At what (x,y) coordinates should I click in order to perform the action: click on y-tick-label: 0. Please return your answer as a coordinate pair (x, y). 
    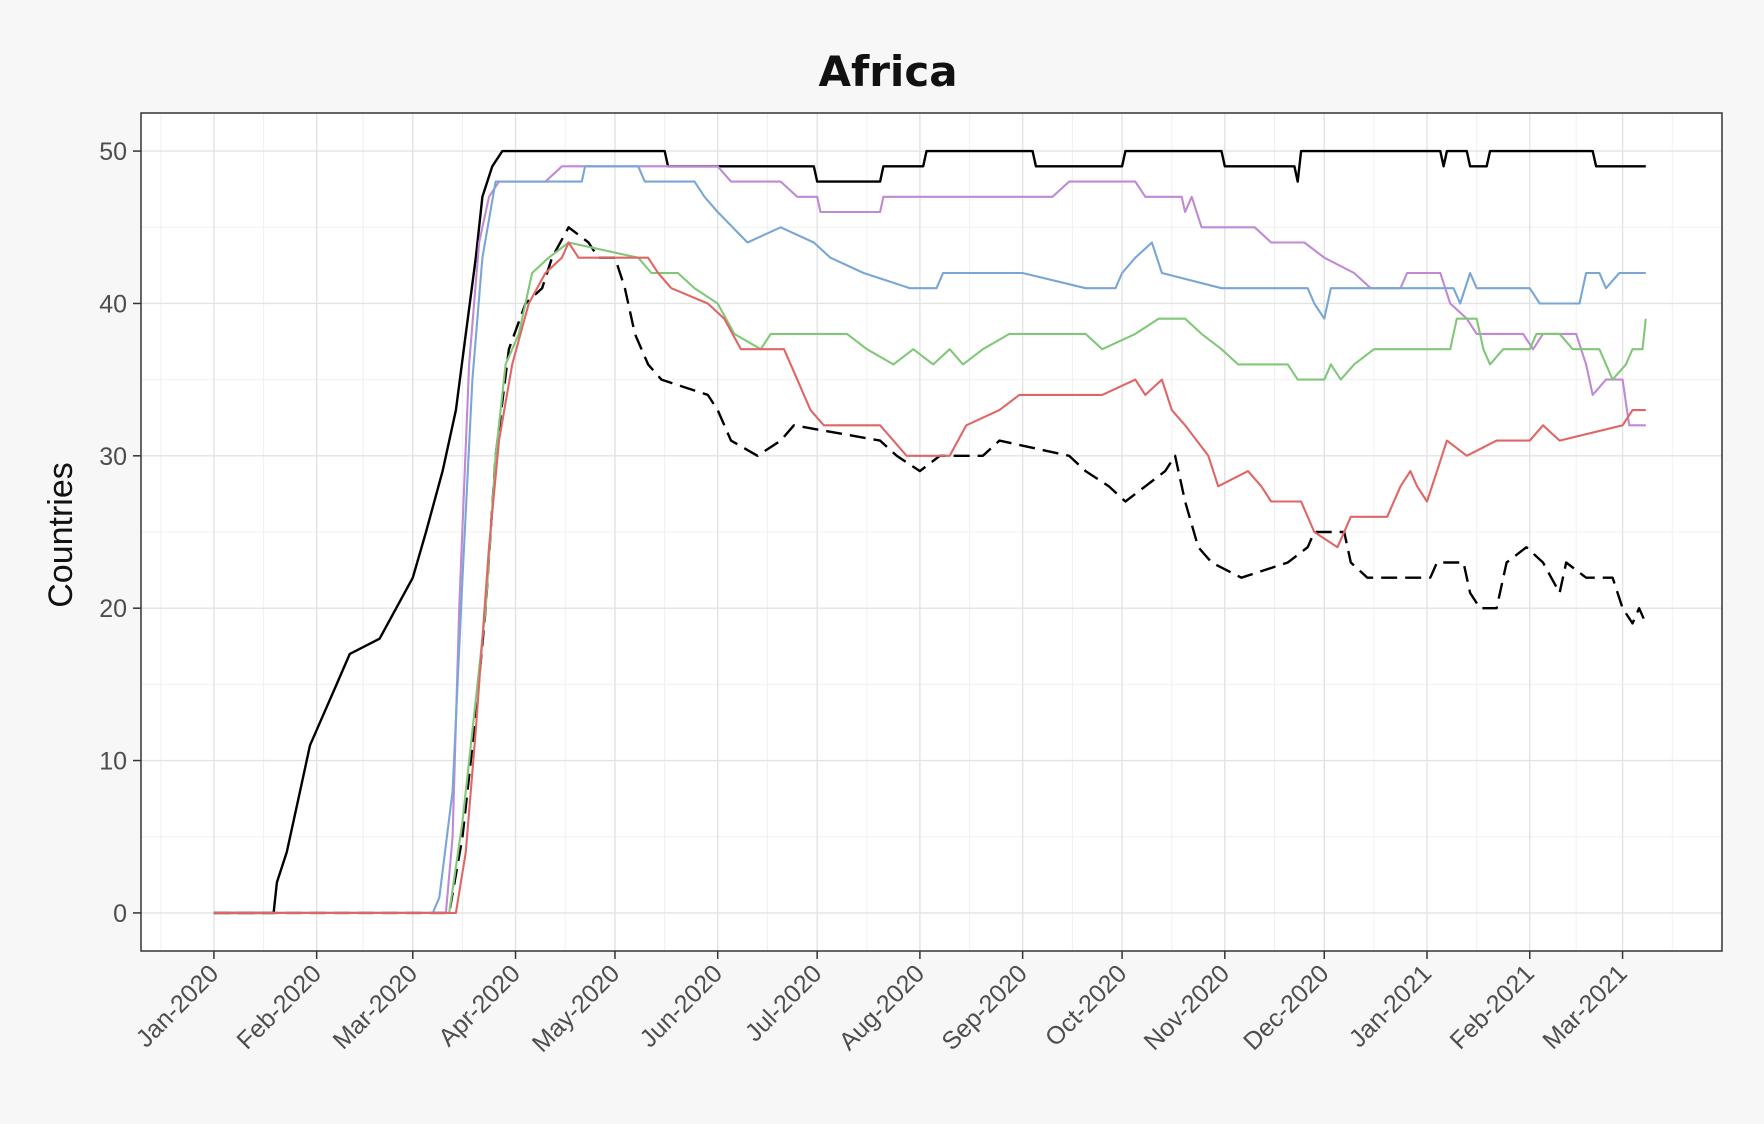
    Looking at the image, I should click on (120, 914).